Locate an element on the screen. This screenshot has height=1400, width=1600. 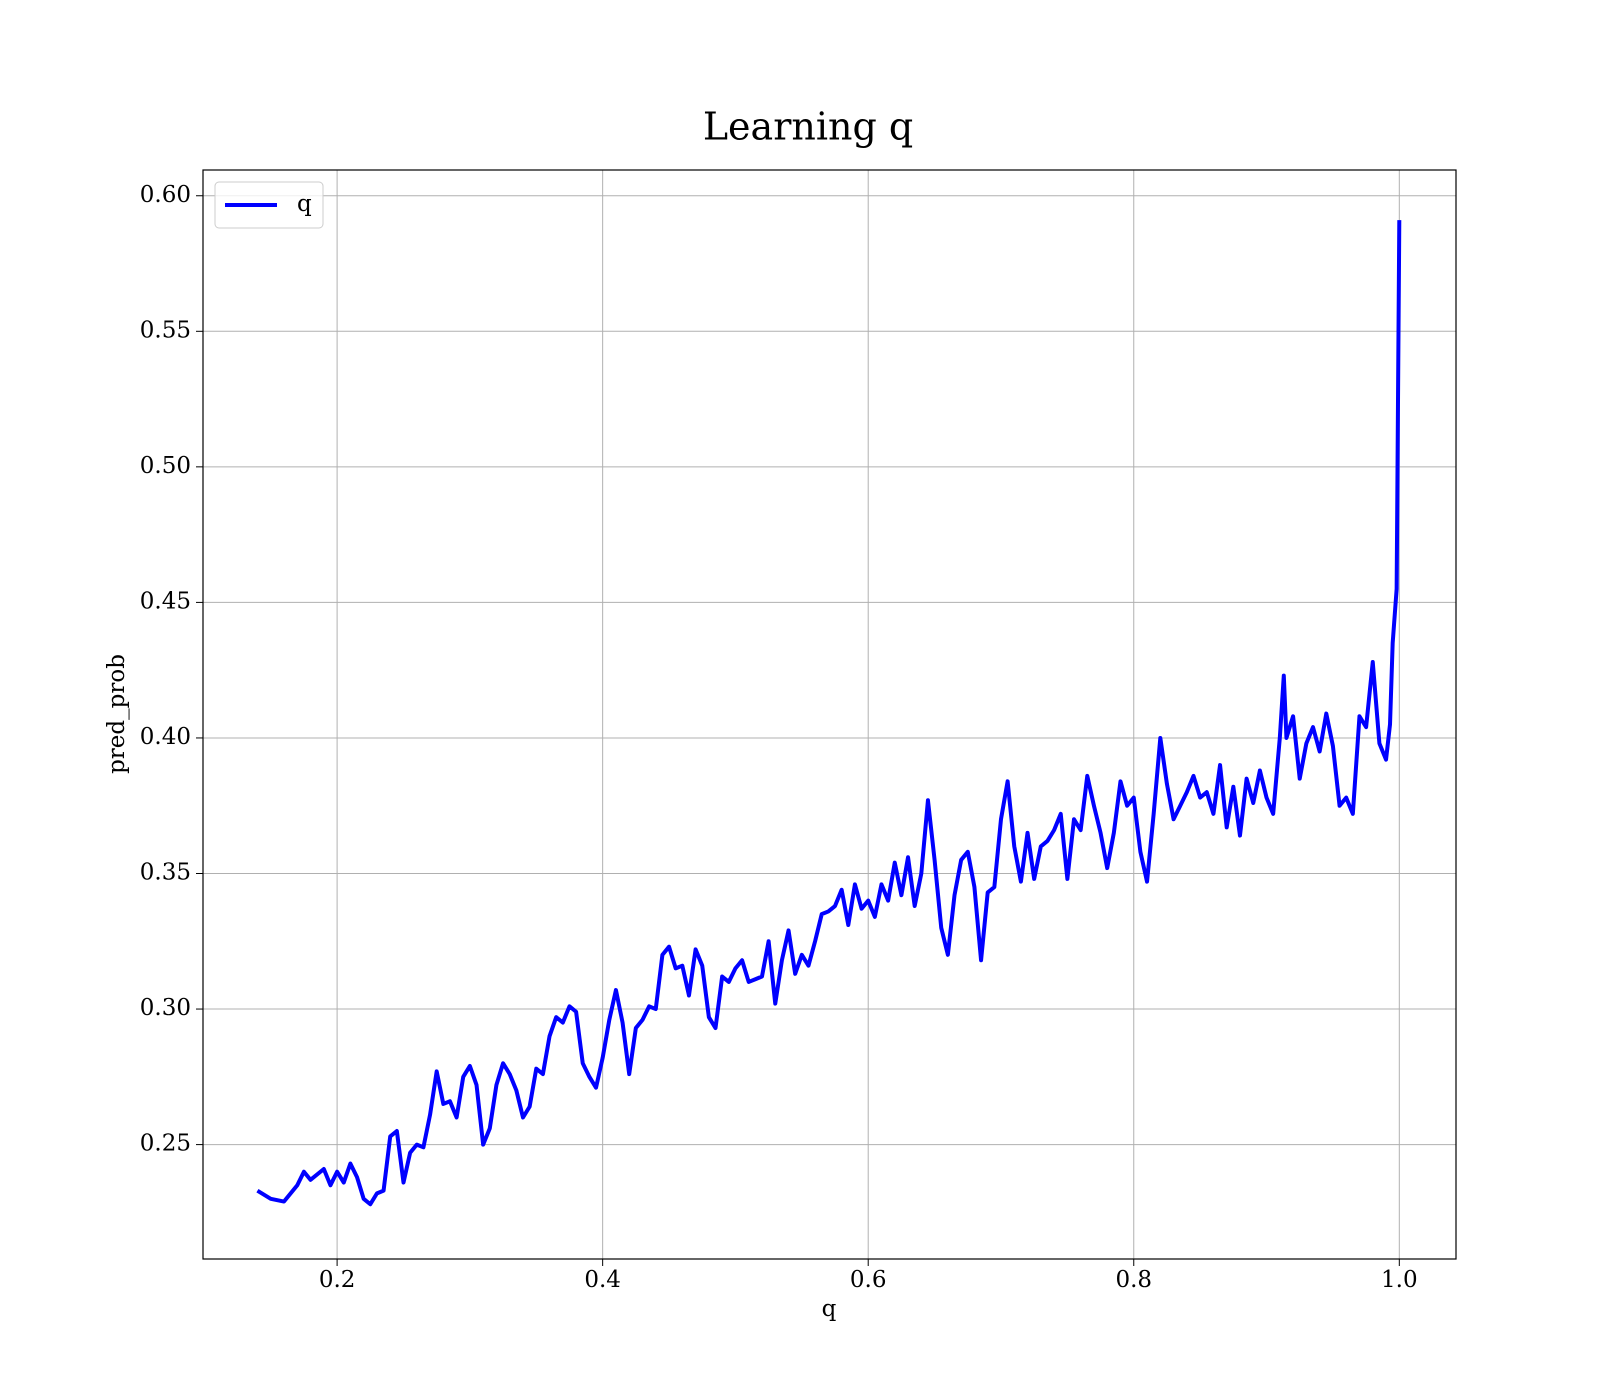
y-tick-label: 0.50 is located at coordinates (165, 466).